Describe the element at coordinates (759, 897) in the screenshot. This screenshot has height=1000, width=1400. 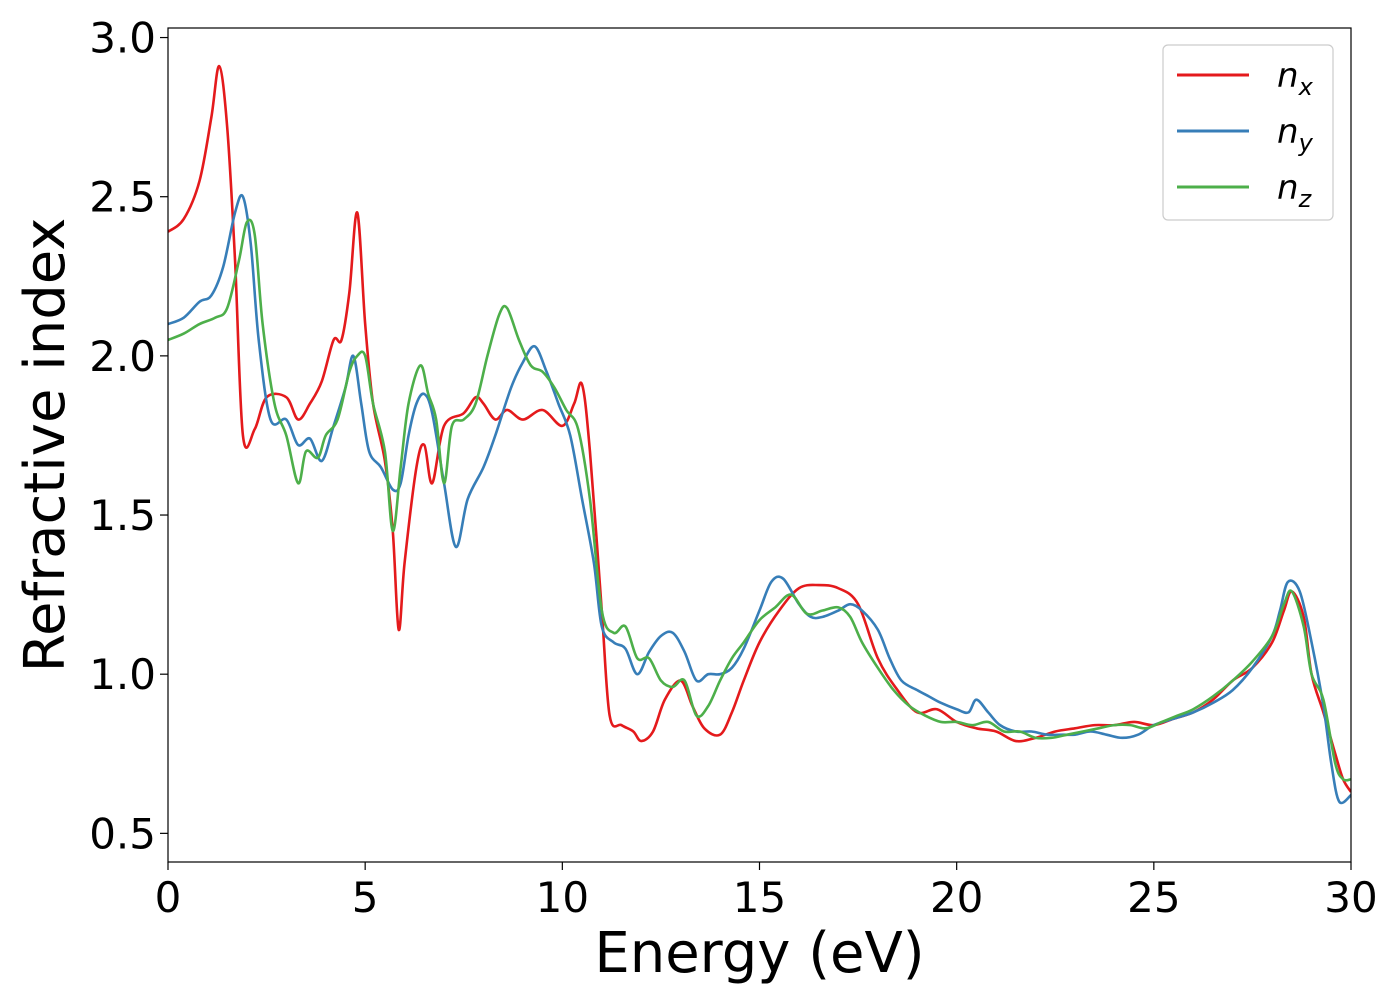
I see `x-tick-label: 15` at that location.